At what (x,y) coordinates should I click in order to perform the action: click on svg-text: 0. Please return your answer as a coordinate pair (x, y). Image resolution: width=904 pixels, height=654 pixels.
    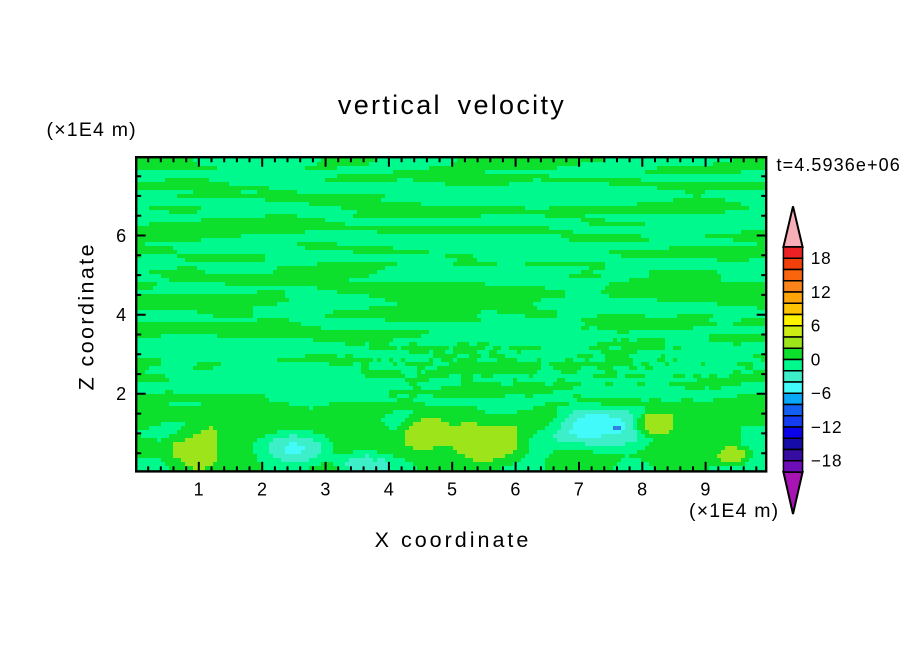
    Looking at the image, I should click on (816, 359).